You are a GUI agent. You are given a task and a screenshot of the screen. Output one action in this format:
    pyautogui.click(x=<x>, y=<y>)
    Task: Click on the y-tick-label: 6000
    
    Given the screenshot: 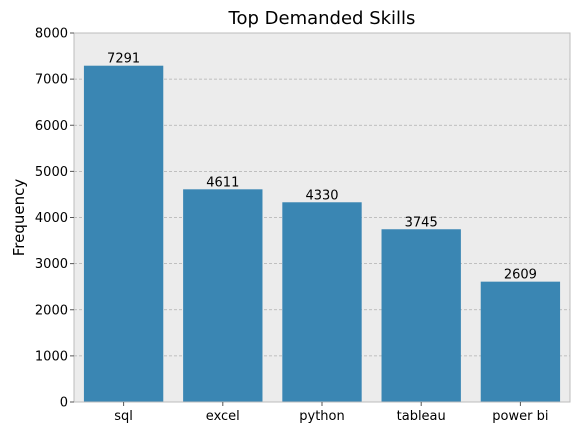 What is the action you would take?
    pyautogui.click(x=51, y=126)
    